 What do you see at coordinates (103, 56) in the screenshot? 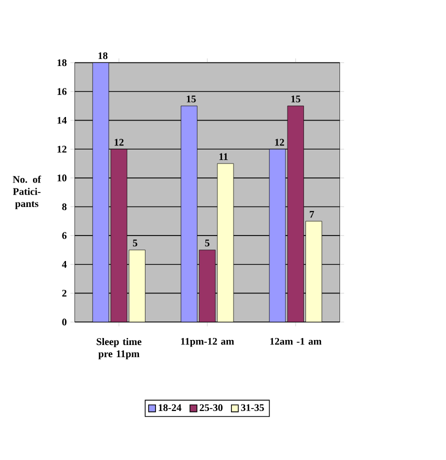
I see `data-label: 18` at bounding box center [103, 56].